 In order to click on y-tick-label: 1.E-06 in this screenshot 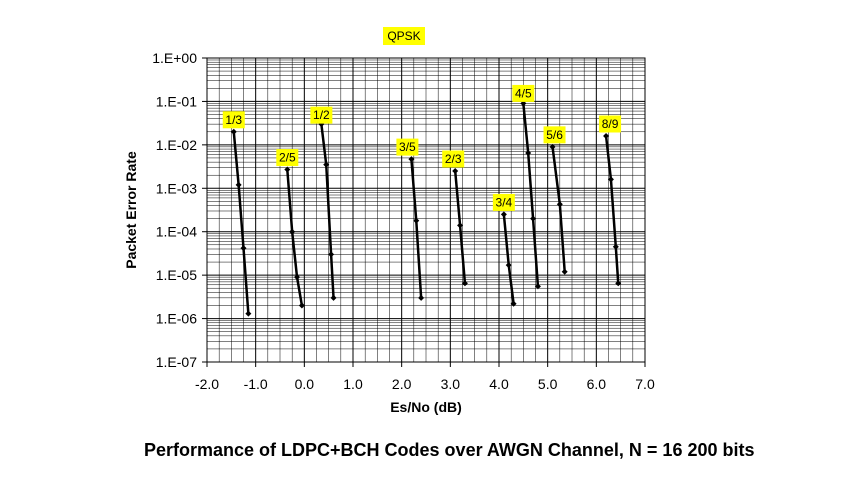, I will do `click(176, 319)`.